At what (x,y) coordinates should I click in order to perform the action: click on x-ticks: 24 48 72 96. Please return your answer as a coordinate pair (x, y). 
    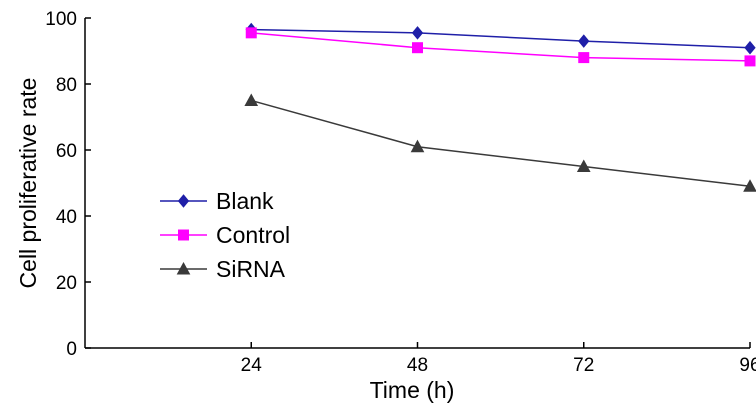
    Looking at the image, I should click on (498, 359).